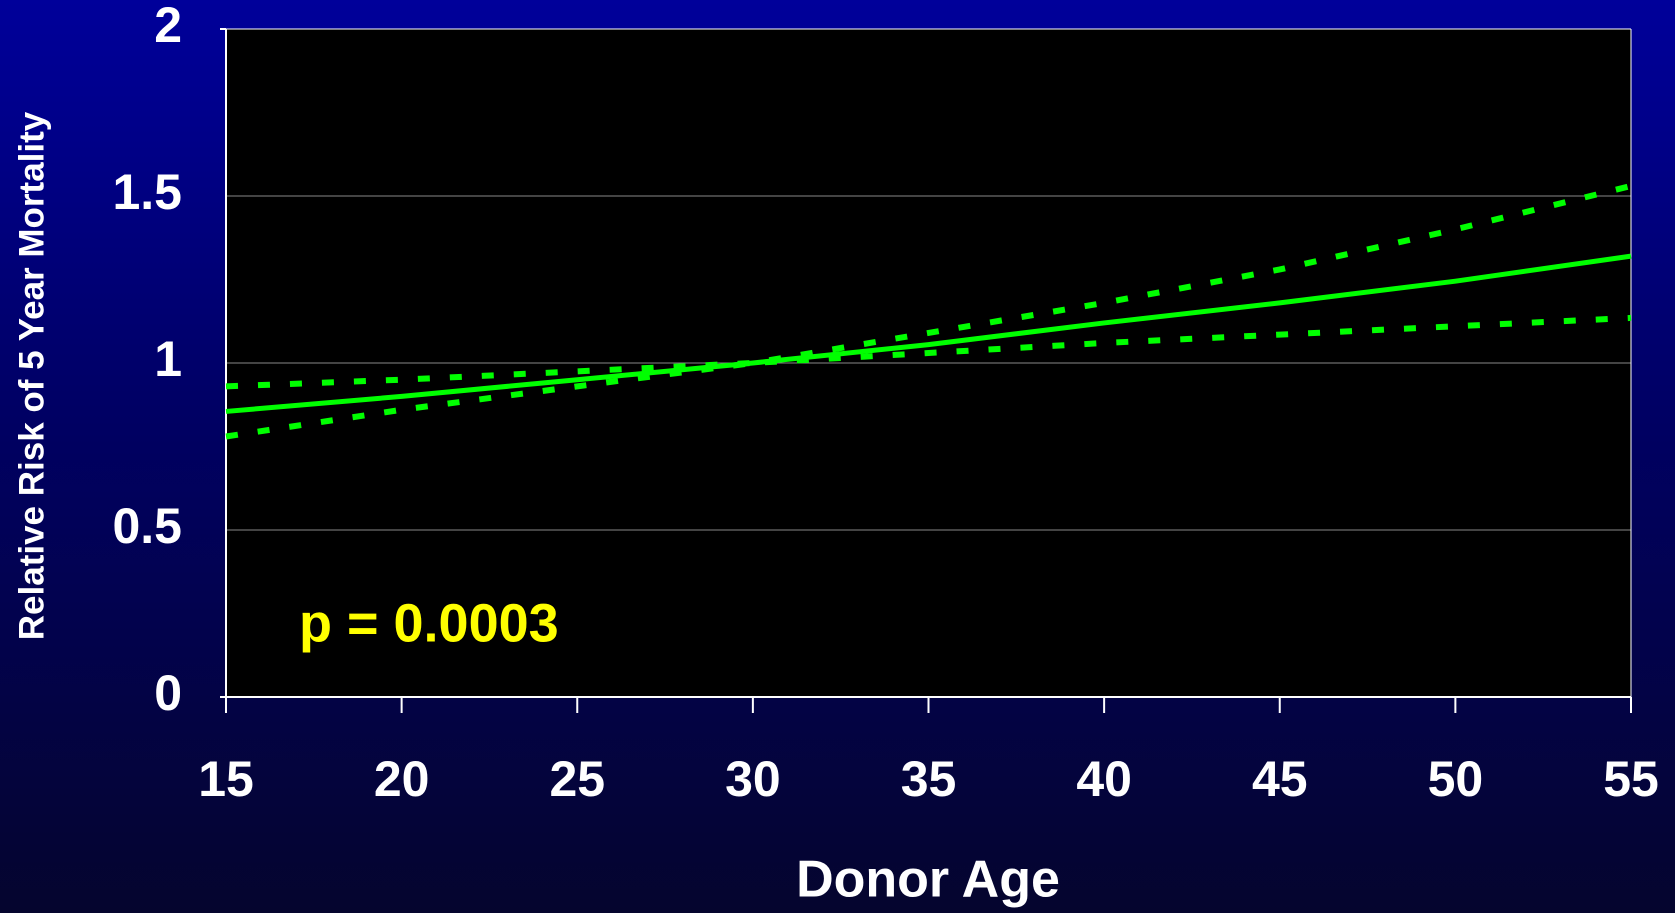 The height and width of the screenshot is (913, 1675). Describe the element at coordinates (168, 359) in the screenshot. I see `y-tick-label: 1` at that location.